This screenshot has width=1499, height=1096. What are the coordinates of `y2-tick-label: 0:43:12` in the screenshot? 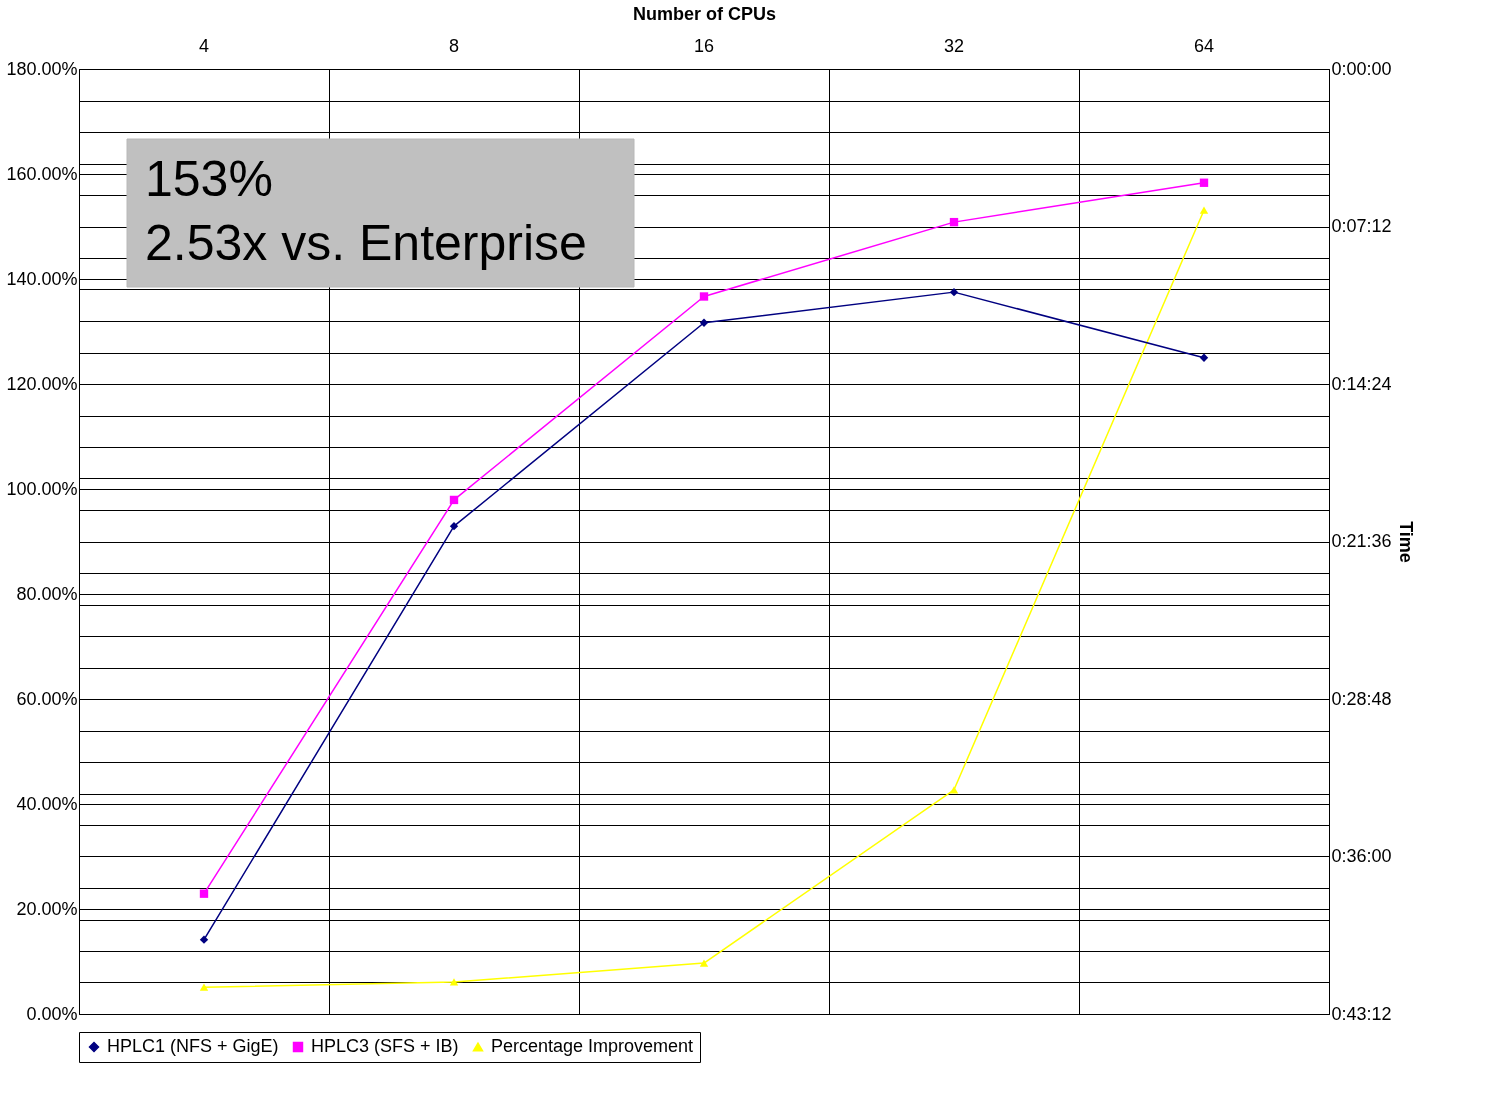 It's located at (1361, 1013).